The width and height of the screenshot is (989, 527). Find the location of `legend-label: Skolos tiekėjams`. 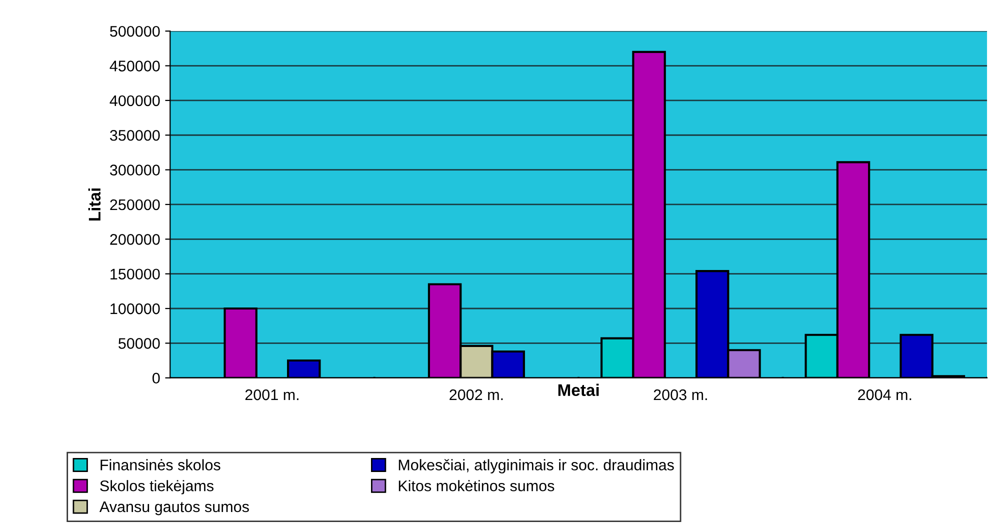

legend-label: Skolos tiekėjams is located at coordinates (157, 487).